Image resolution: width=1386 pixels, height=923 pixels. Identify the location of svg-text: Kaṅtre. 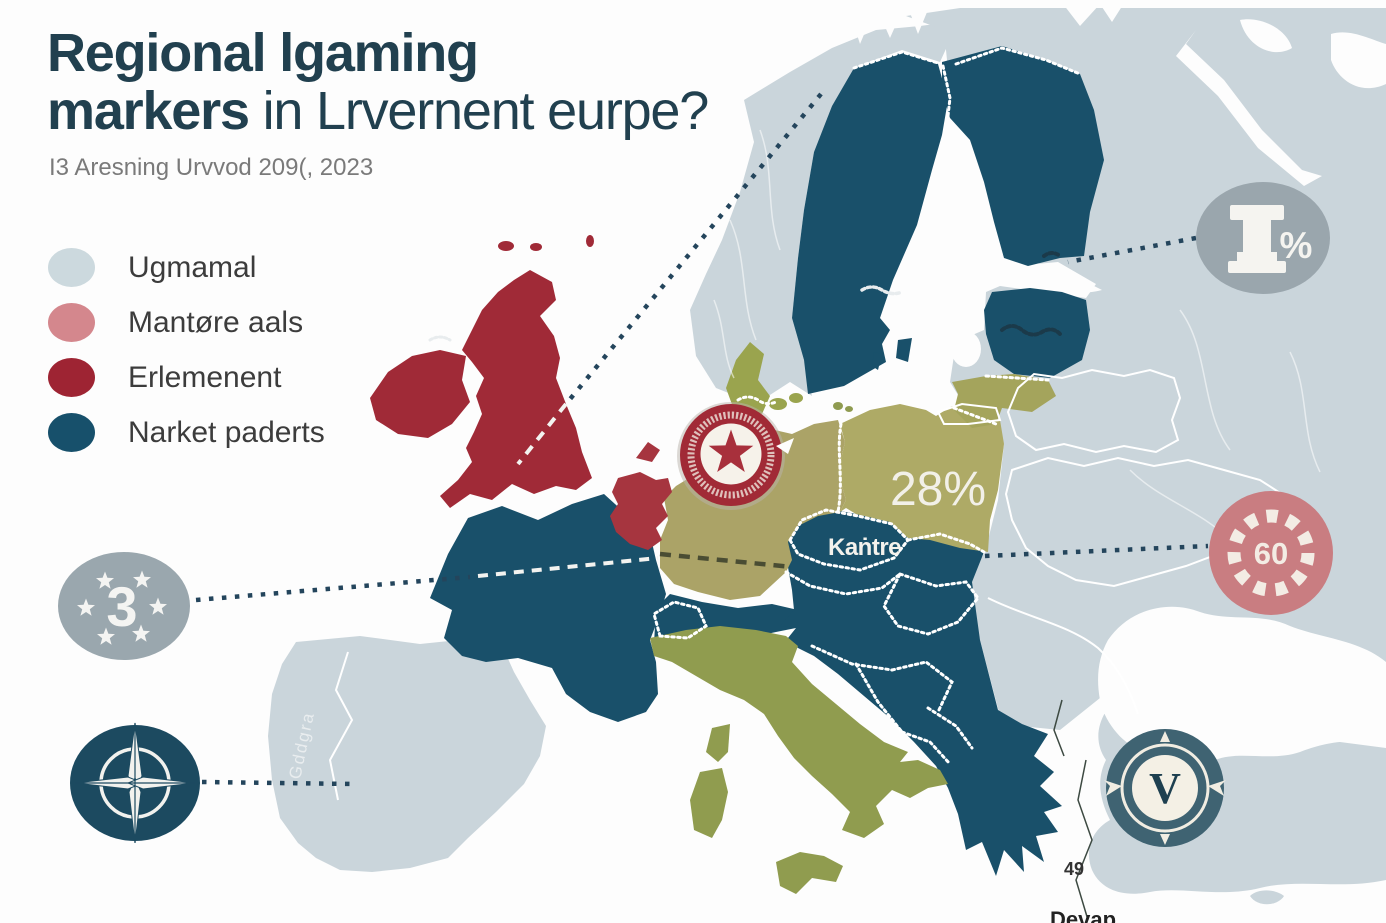
(864, 547).